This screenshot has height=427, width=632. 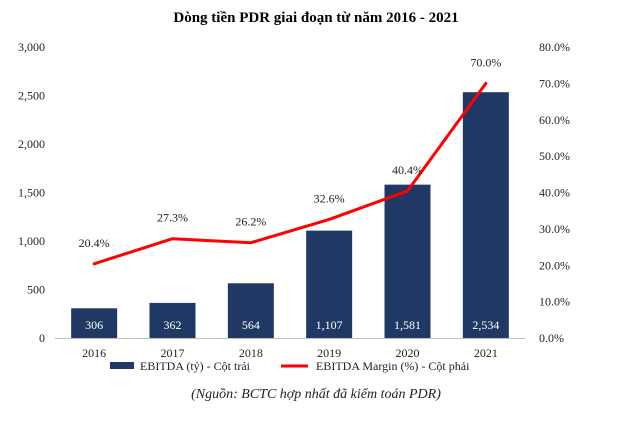 What do you see at coordinates (31, 96) in the screenshot?
I see `y-left-tick-label: 2,500` at bounding box center [31, 96].